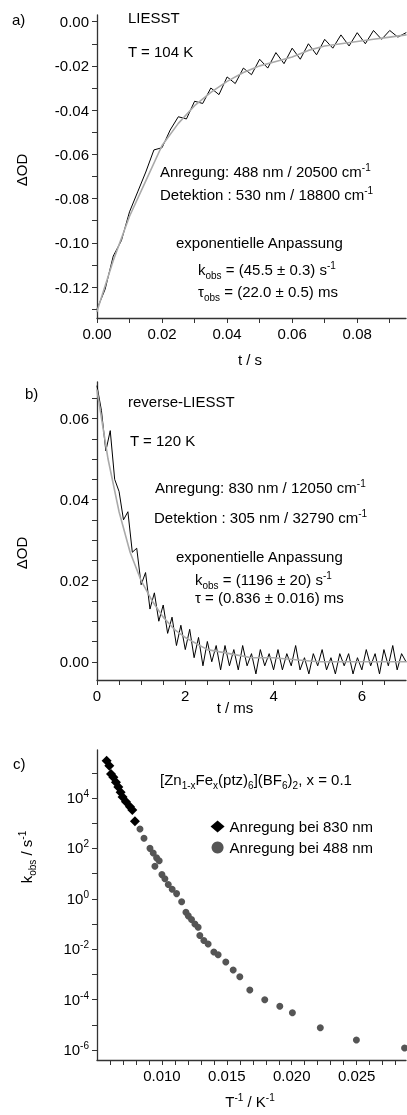 This screenshot has height=1115, width=407. Describe the element at coordinates (227, 333) in the screenshot. I see `x-tick-label: 0.04` at that location.